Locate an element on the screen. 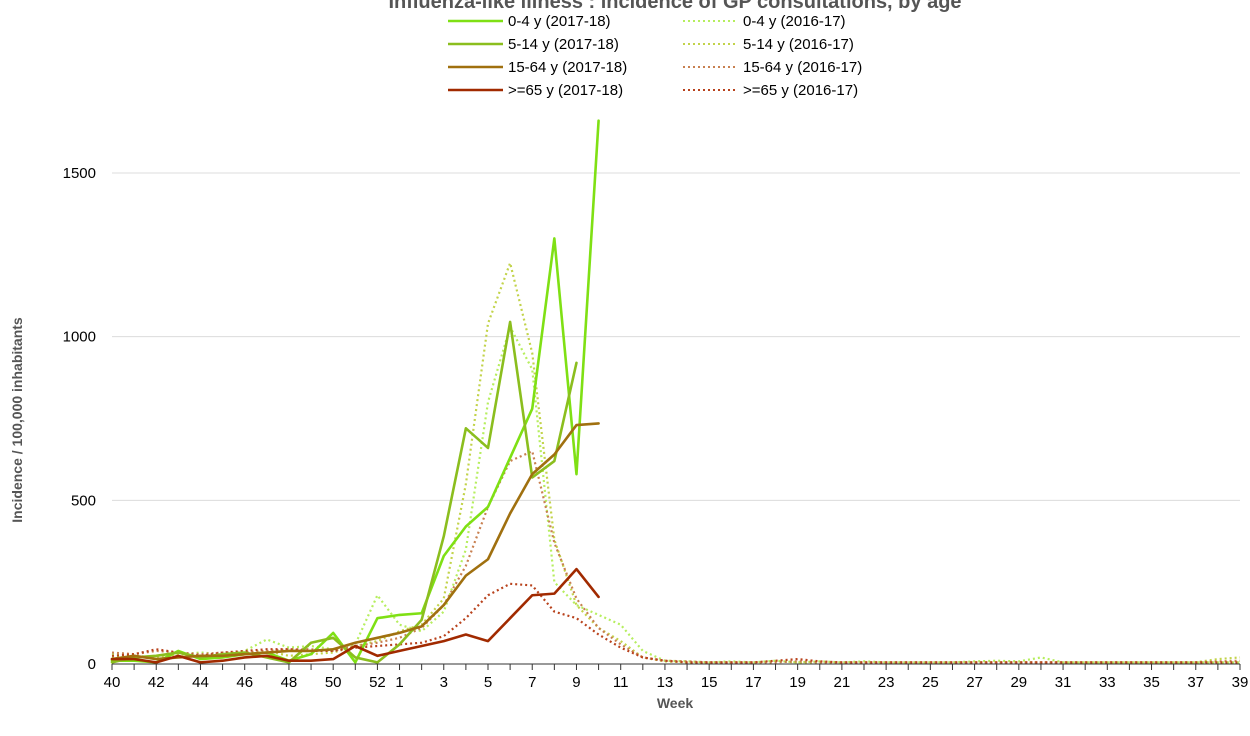  x-tick-label: 31 is located at coordinates (1063, 682).